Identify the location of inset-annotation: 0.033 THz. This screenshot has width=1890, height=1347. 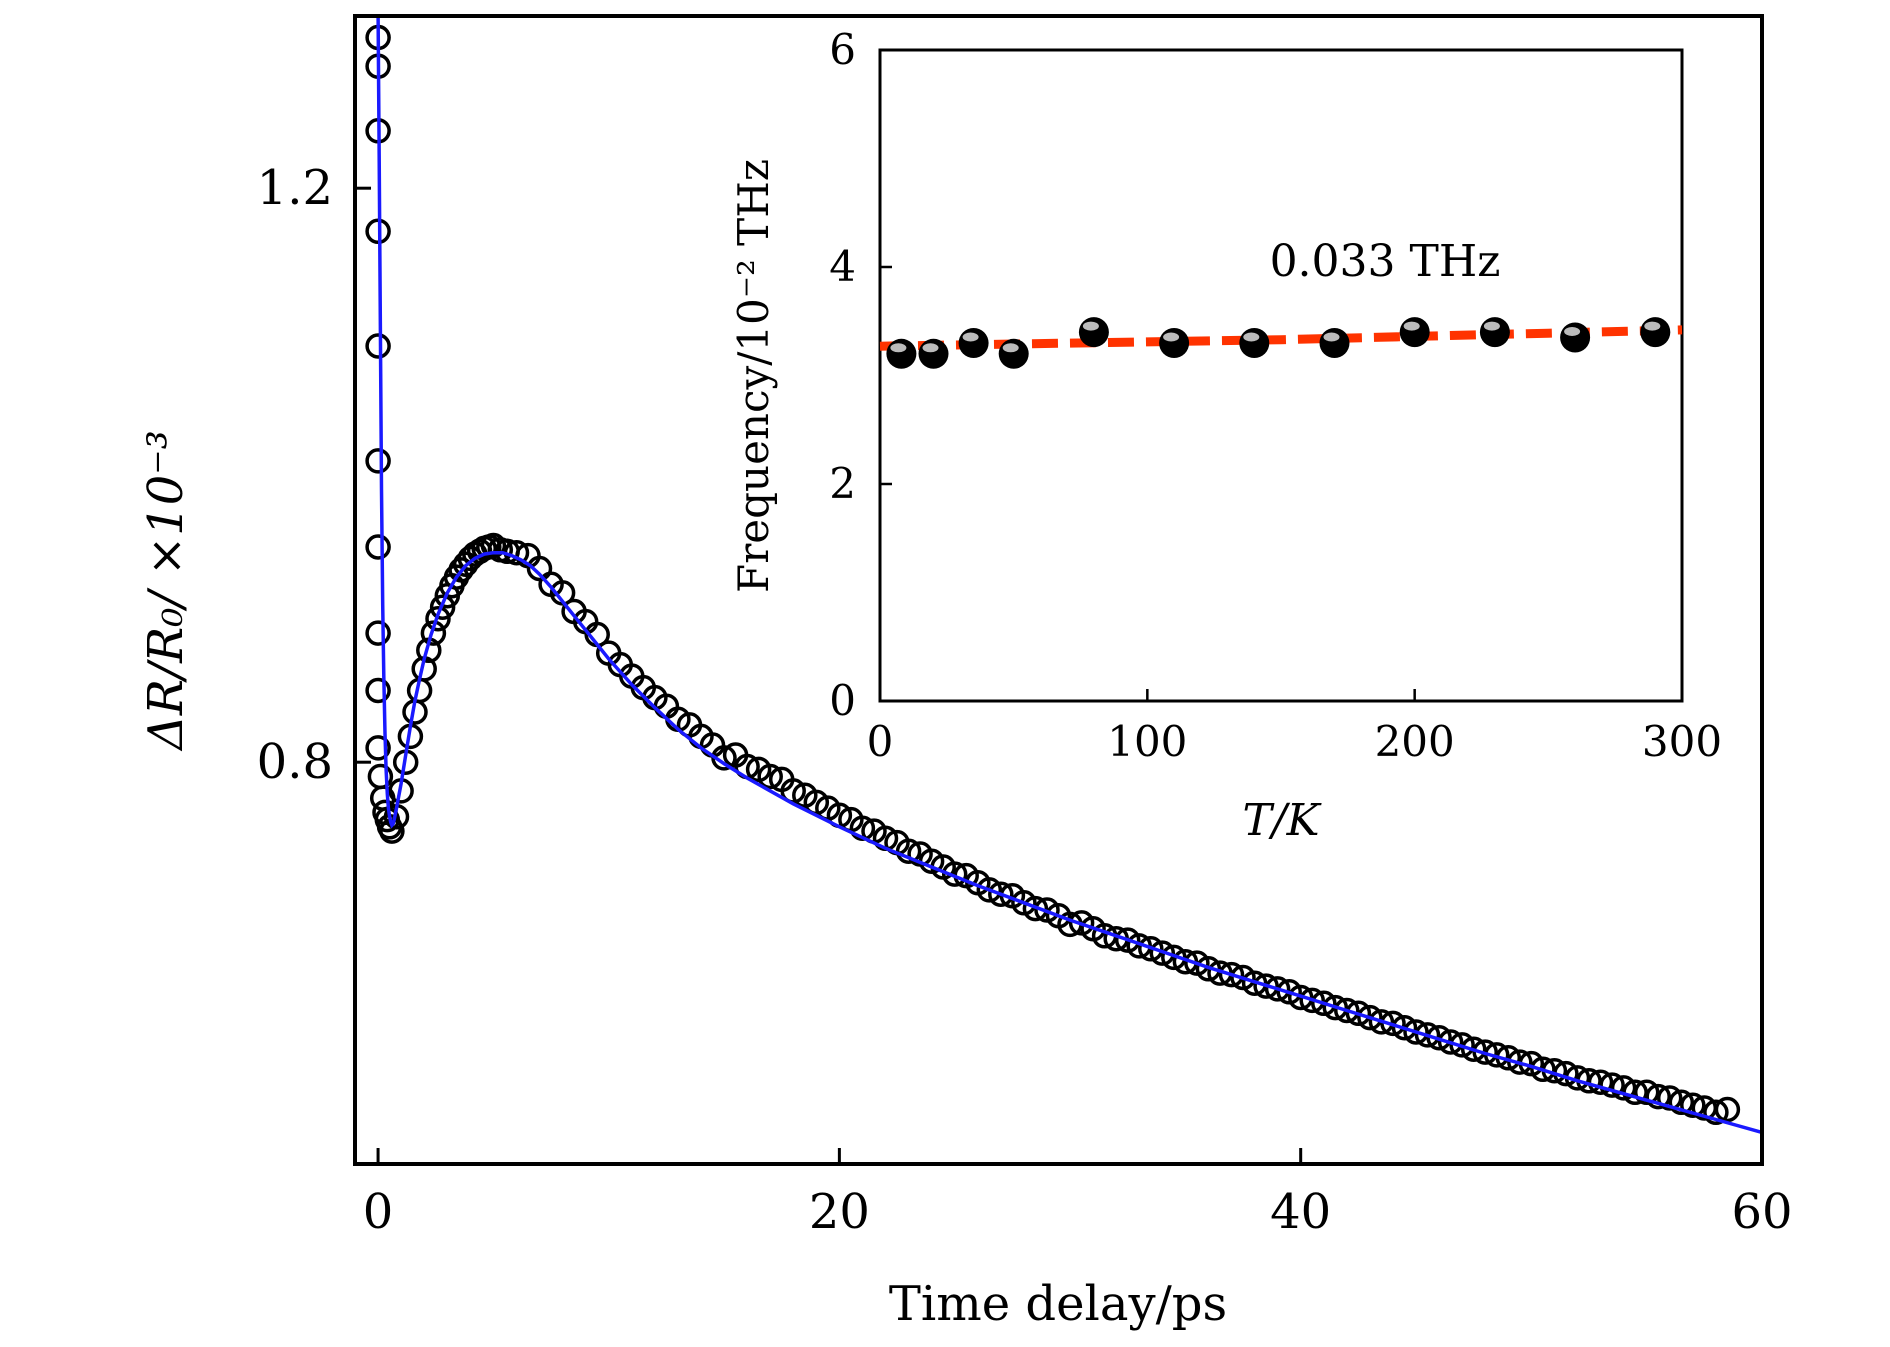
(1385, 261).